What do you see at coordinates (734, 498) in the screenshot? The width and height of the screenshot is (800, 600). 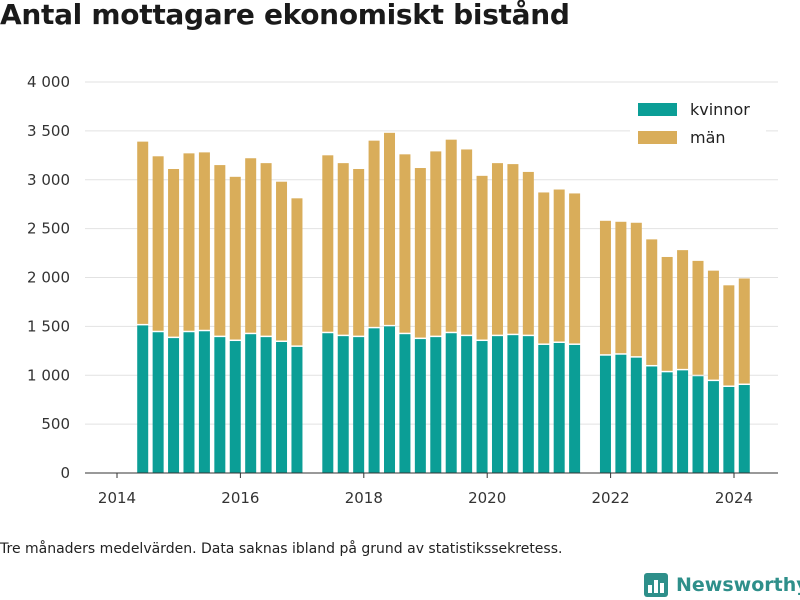 I see `x-tick-label: 2024` at bounding box center [734, 498].